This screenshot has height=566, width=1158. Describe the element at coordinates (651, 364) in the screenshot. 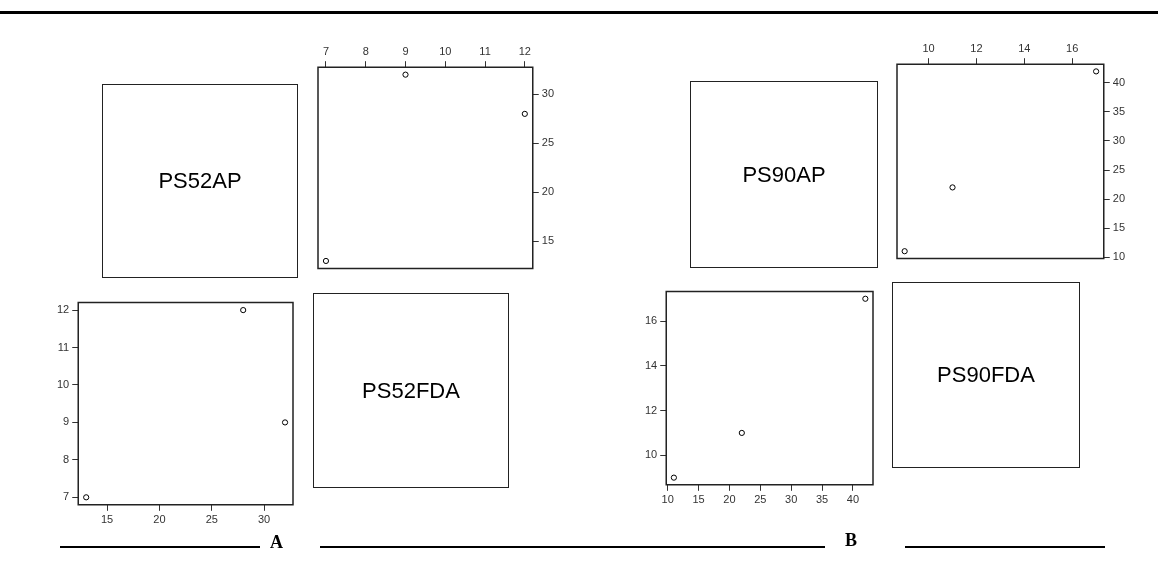

I see `y-tick-label: 14` at that location.